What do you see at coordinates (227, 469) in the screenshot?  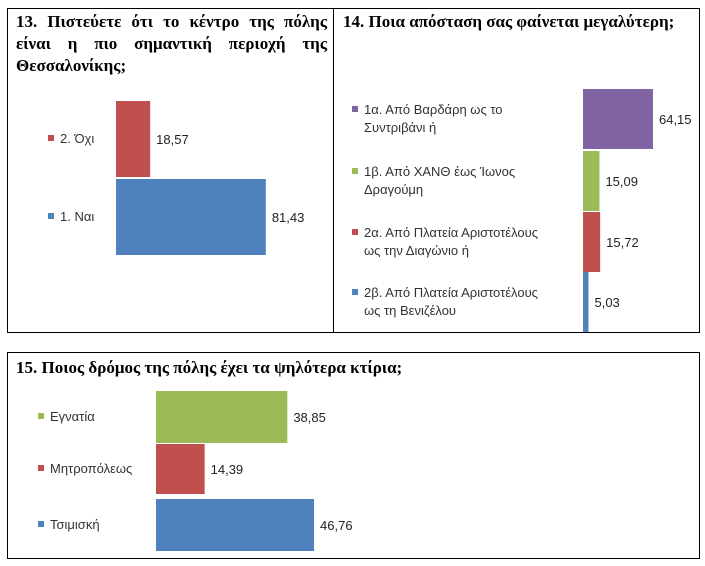 I see `value-label-1: 14,39` at bounding box center [227, 469].